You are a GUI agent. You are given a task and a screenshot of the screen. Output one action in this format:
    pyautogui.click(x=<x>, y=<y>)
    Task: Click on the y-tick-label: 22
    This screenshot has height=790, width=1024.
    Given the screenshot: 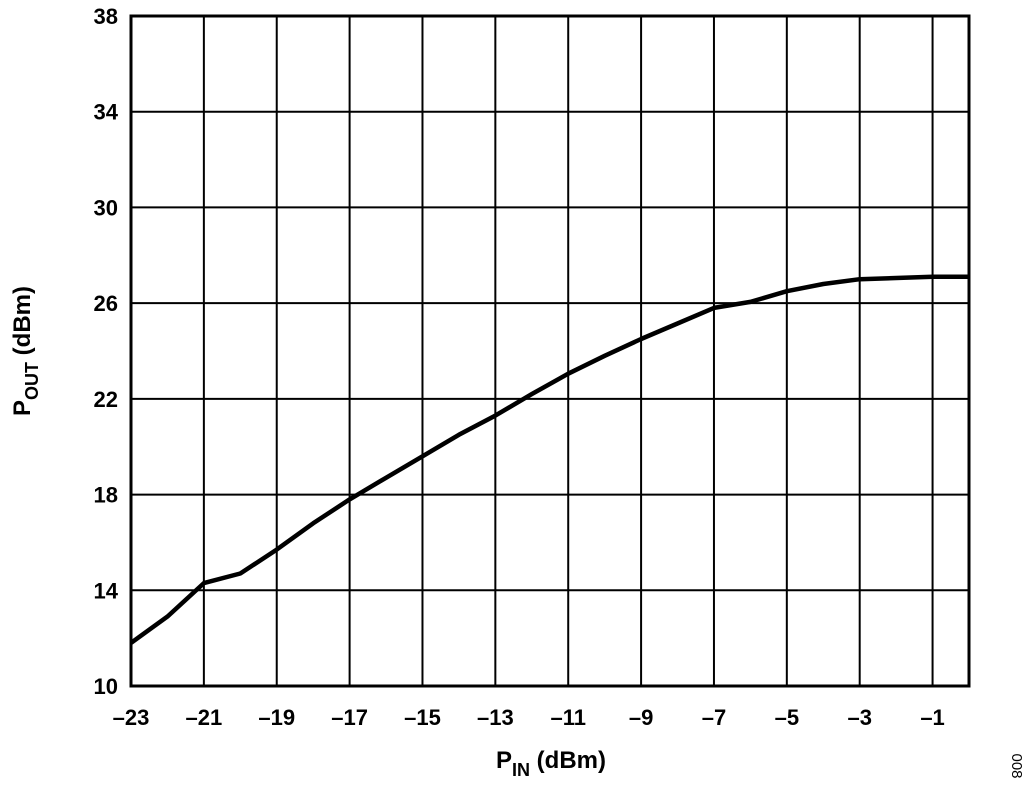 What is the action you would take?
    pyautogui.click(x=106, y=399)
    